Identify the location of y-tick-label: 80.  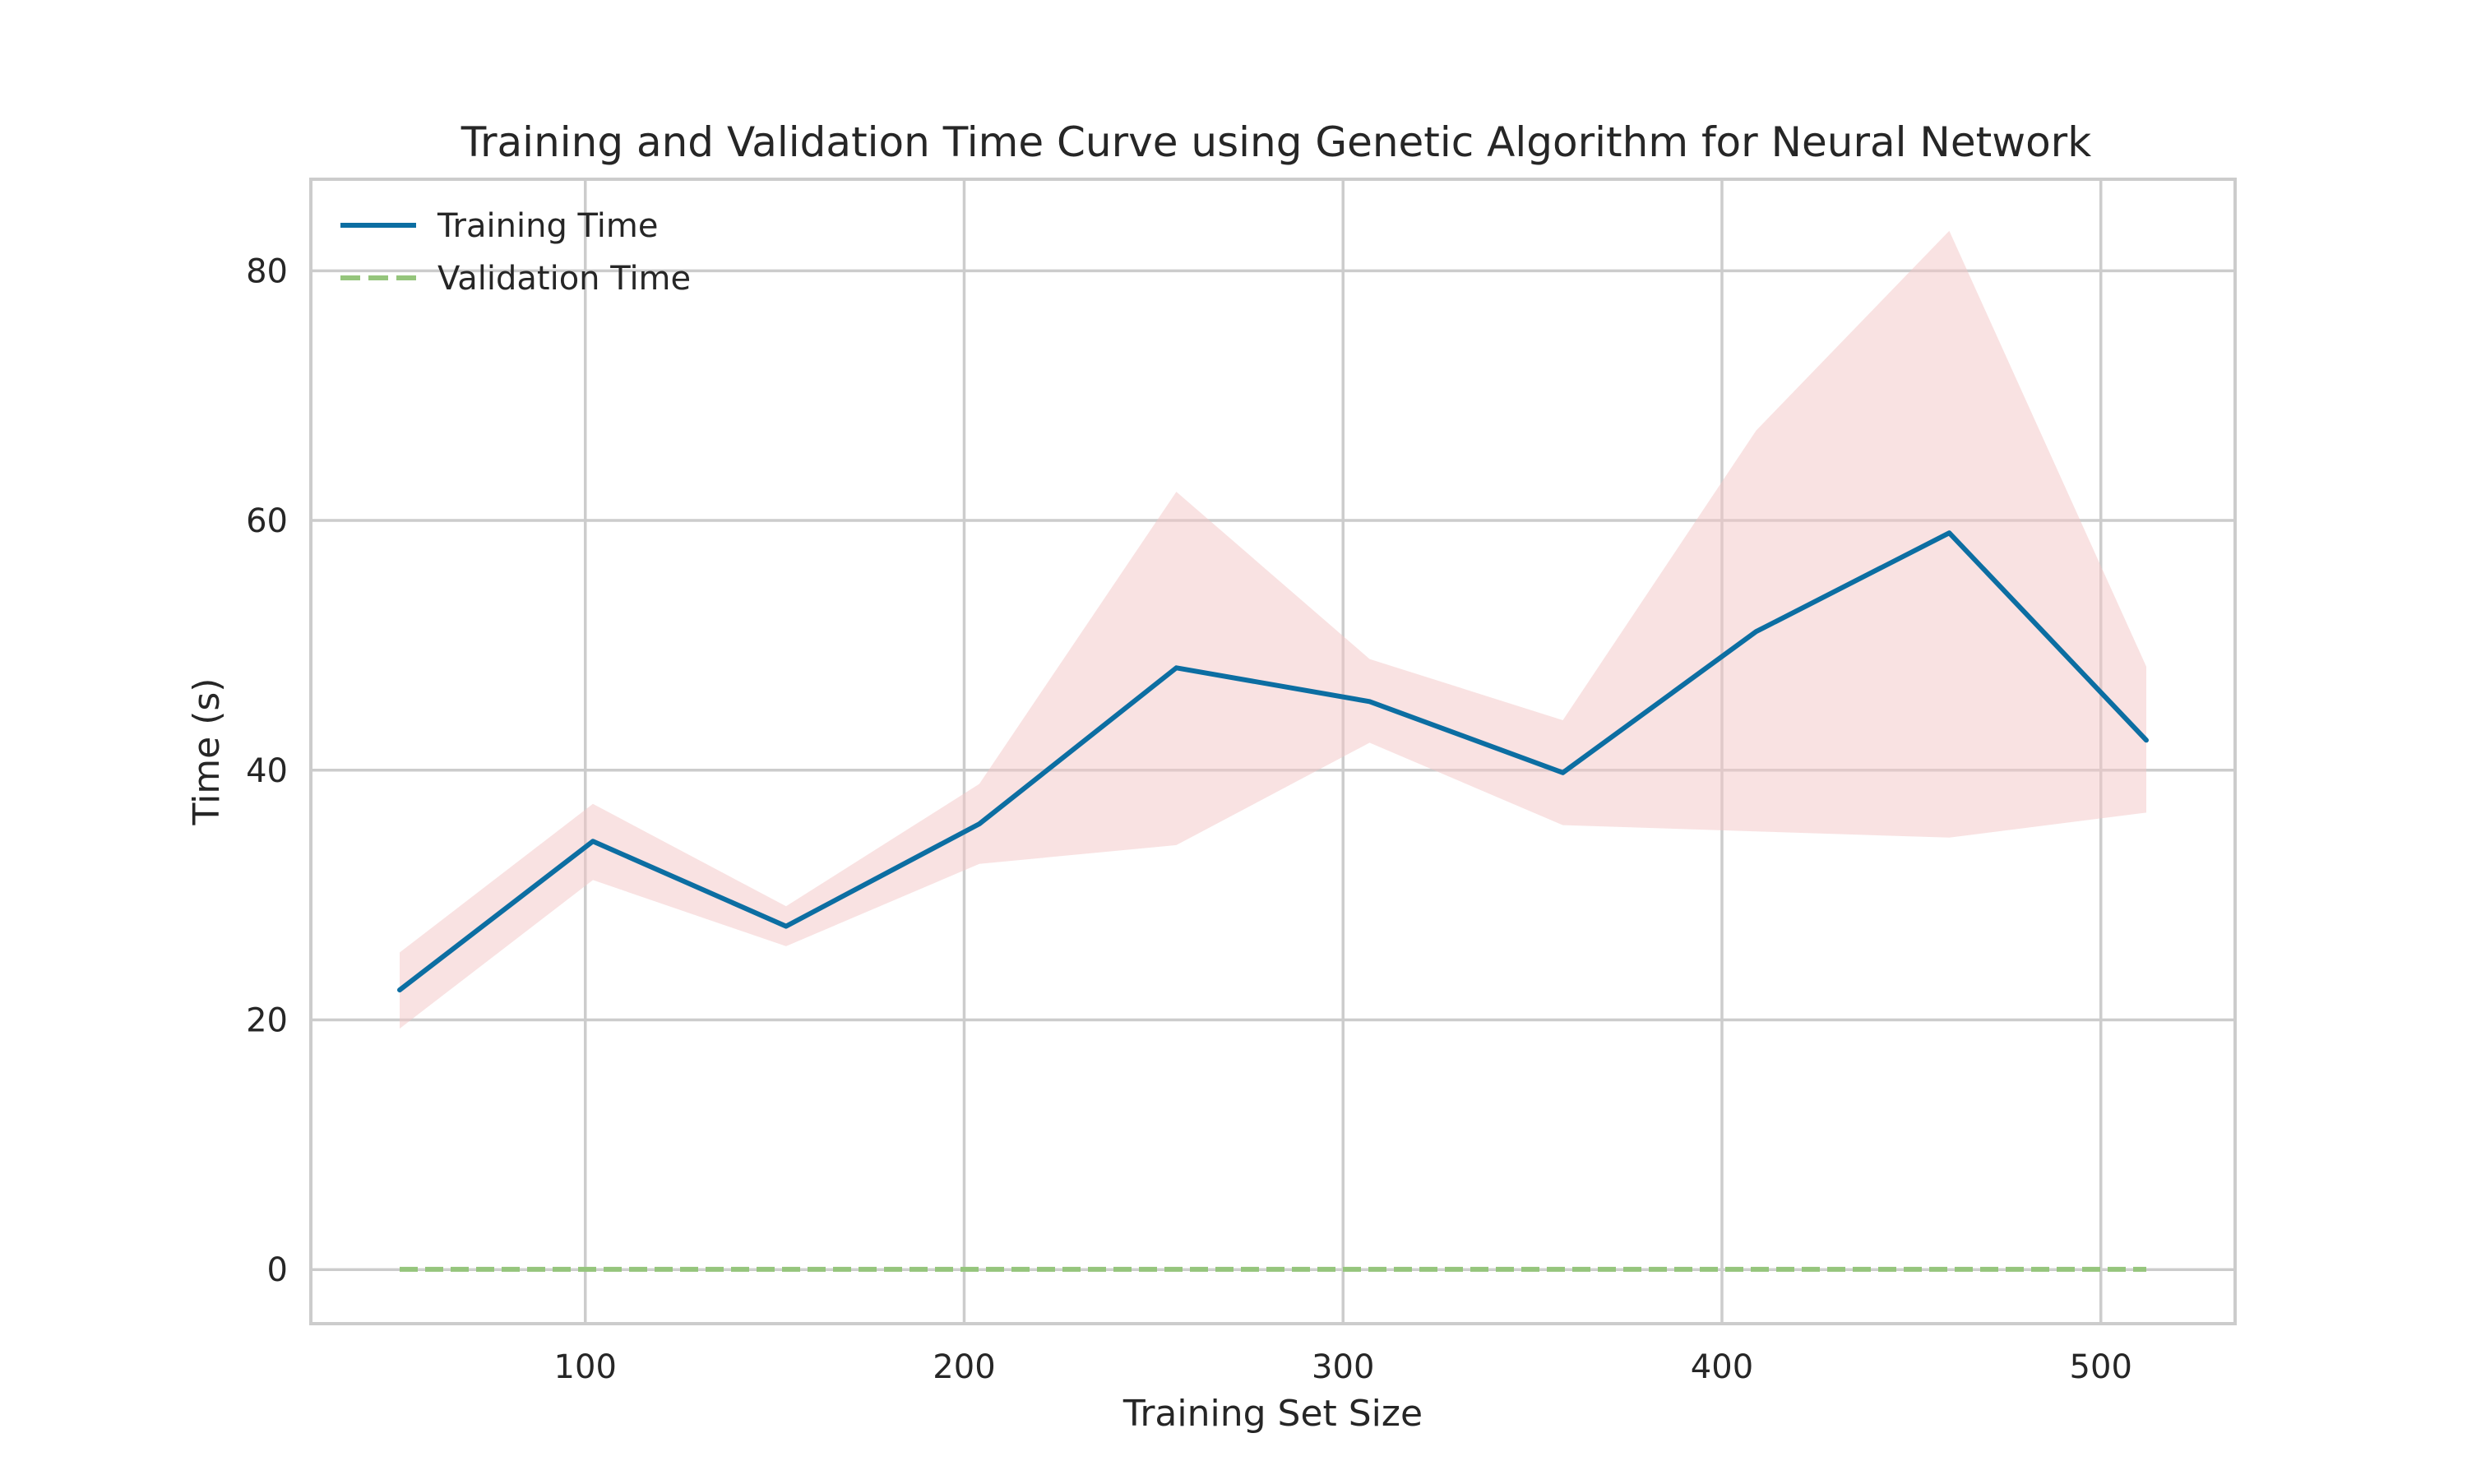
(267, 271).